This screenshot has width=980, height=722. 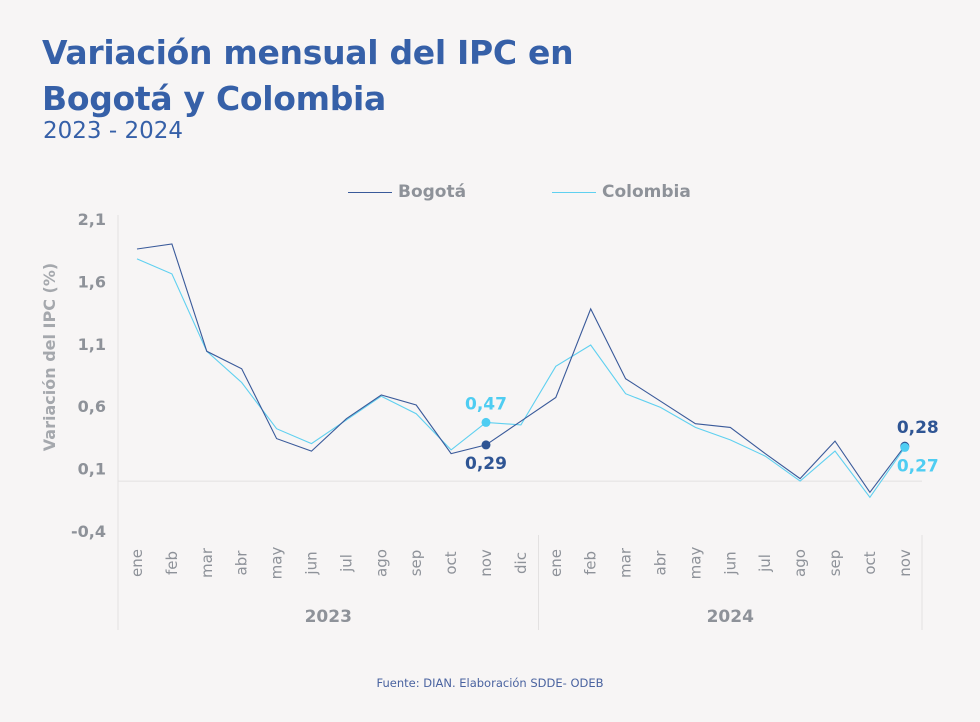 I want to click on legend-label-bogota: Bogotá, so click(x=432, y=192).